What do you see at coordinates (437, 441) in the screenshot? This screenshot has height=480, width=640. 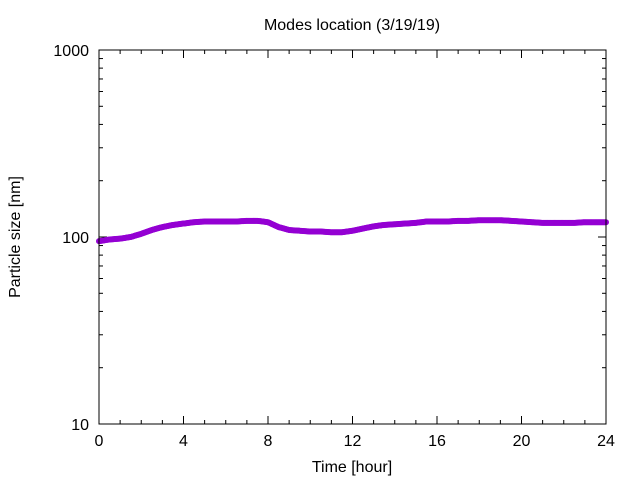 I see `x-tick-label: 16` at bounding box center [437, 441].